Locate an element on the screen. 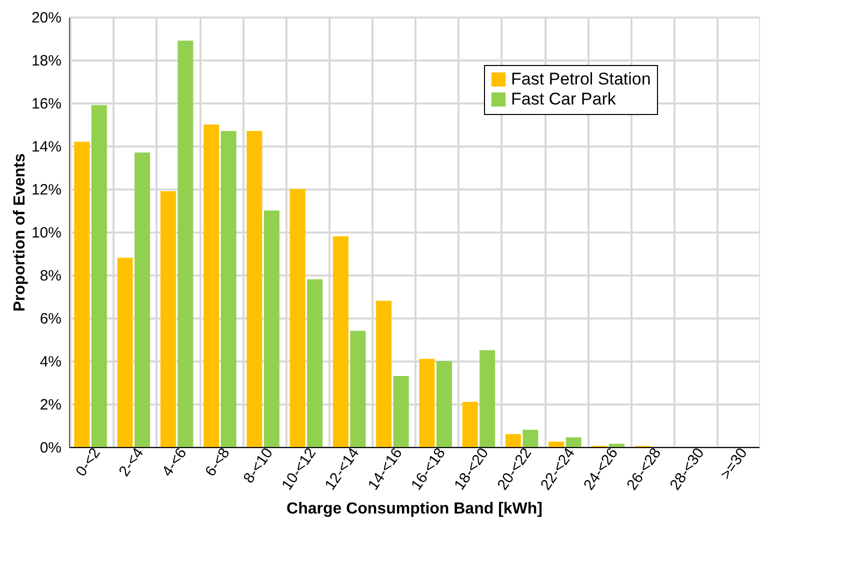  y-tick-label: 14% is located at coordinates (46, 147).